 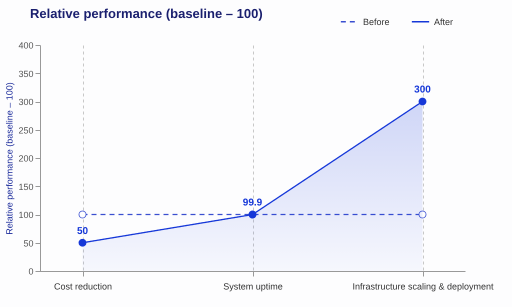 What do you see at coordinates (26, 187) in the screenshot?
I see `y-tick-label: 150` at bounding box center [26, 187].